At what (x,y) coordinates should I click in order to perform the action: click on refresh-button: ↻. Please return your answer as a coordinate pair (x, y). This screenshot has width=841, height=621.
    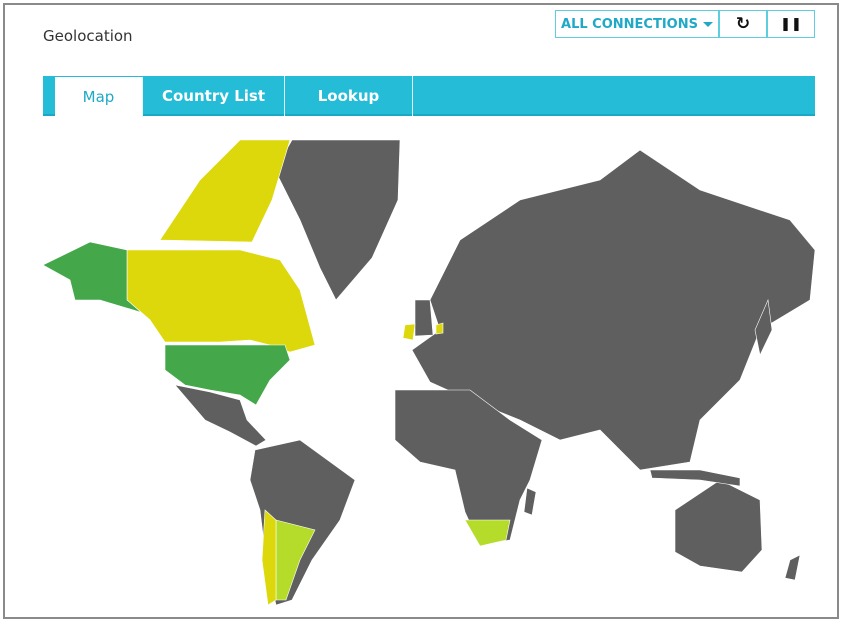
    Looking at the image, I should click on (743, 24).